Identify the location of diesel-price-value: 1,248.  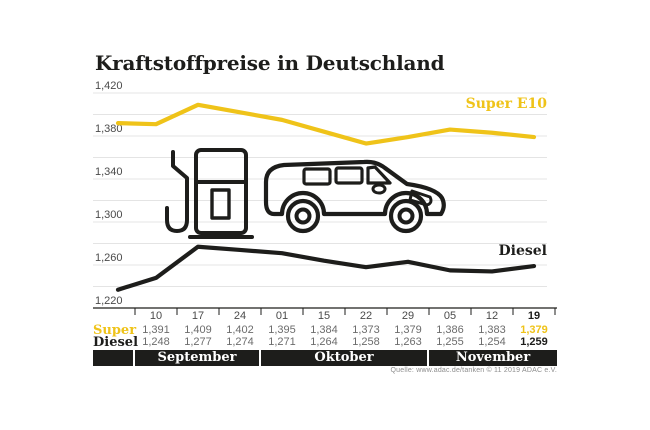
(156, 342).